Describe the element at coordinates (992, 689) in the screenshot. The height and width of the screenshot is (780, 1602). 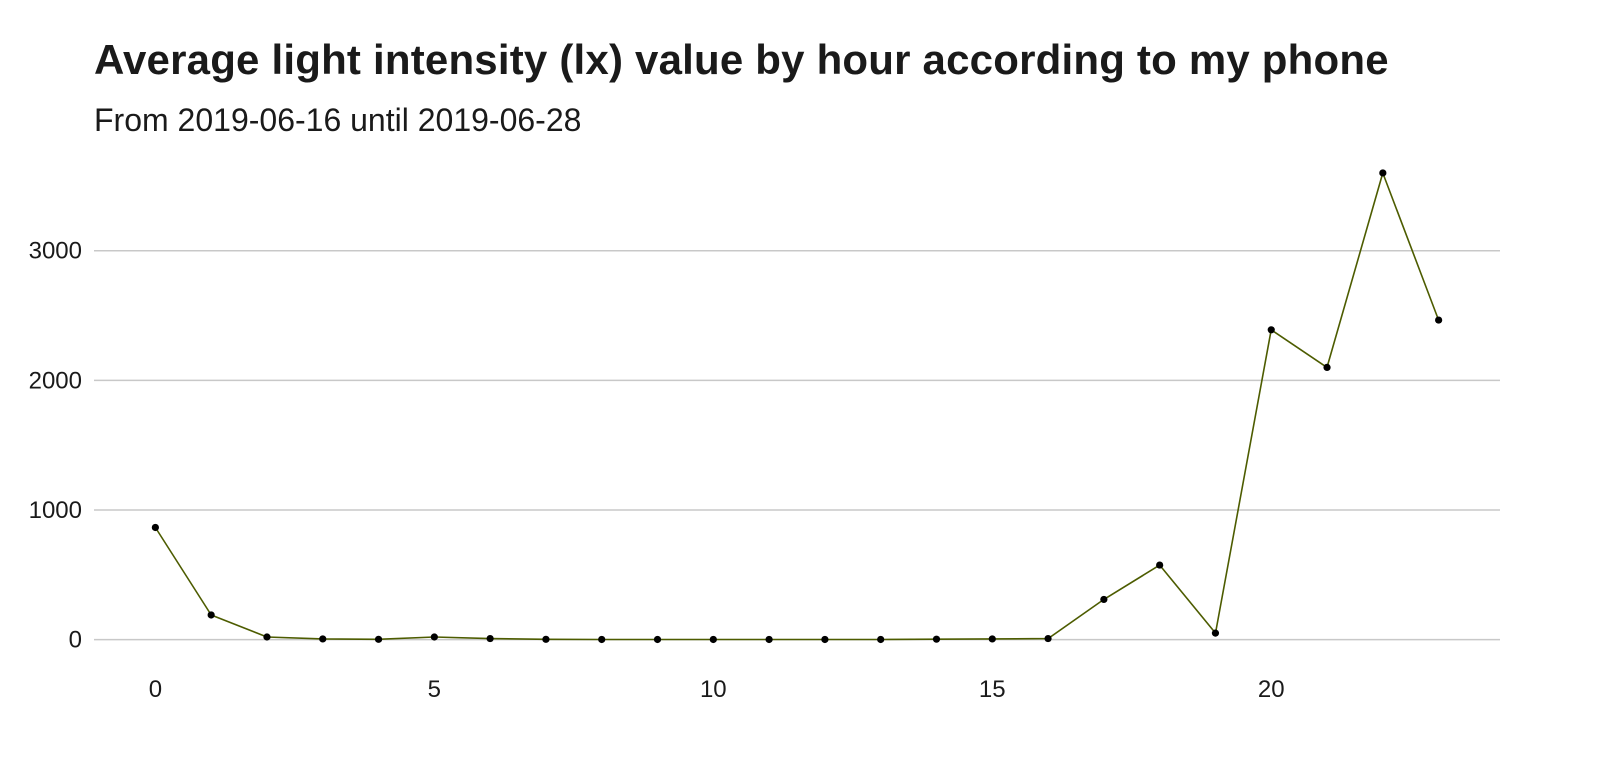
I see `x-tick-label-15: 15` at that location.